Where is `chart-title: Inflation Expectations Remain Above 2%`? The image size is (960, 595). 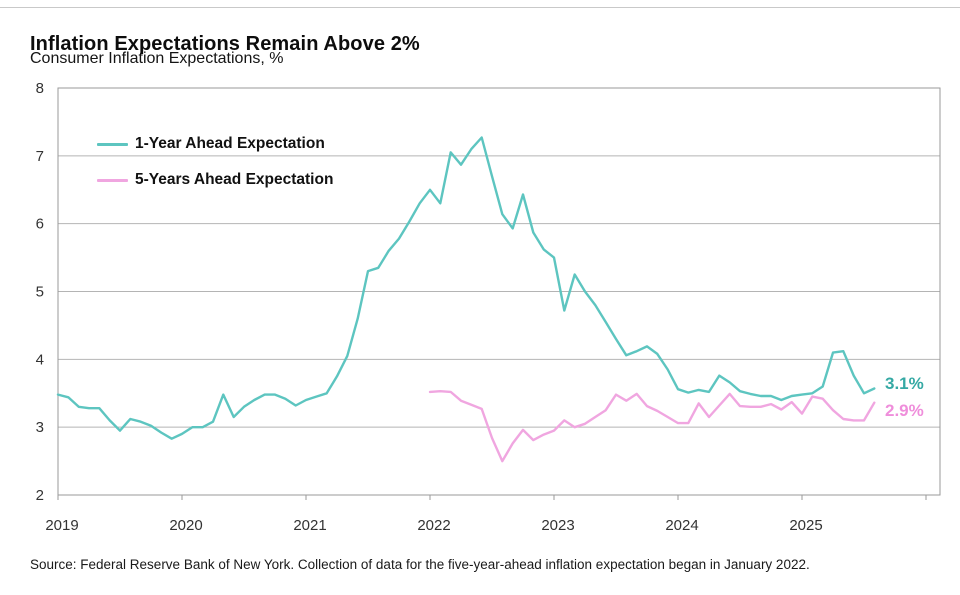
chart-title: Inflation Expectations Remain Above 2% is located at coordinates (225, 44).